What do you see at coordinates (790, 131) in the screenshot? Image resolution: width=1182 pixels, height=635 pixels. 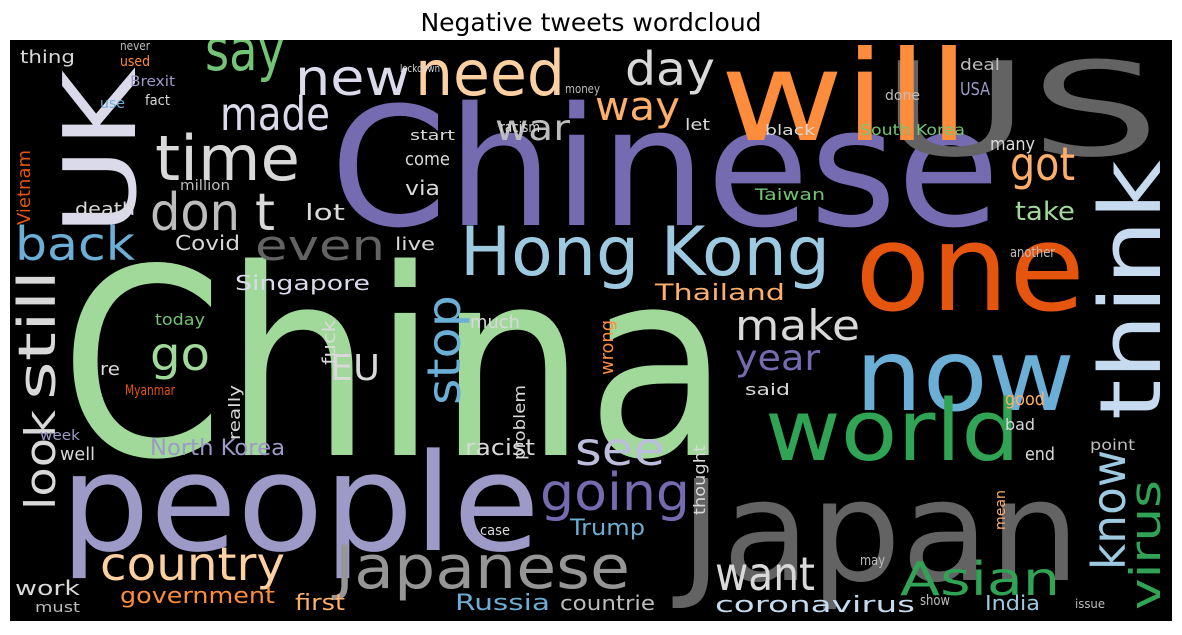 I see `word: black` at bounding box center [790, 131].